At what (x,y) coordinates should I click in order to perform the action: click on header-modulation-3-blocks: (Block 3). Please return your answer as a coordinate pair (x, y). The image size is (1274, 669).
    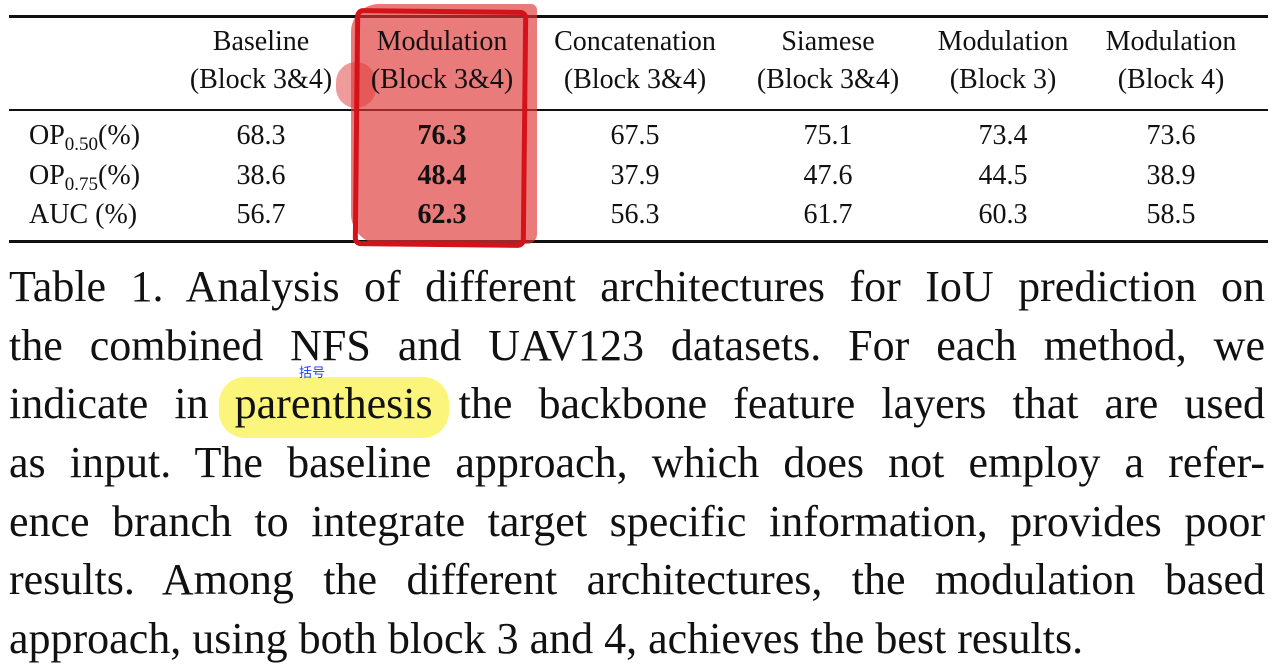
    Looking at the image, I should click on (1003, 79).